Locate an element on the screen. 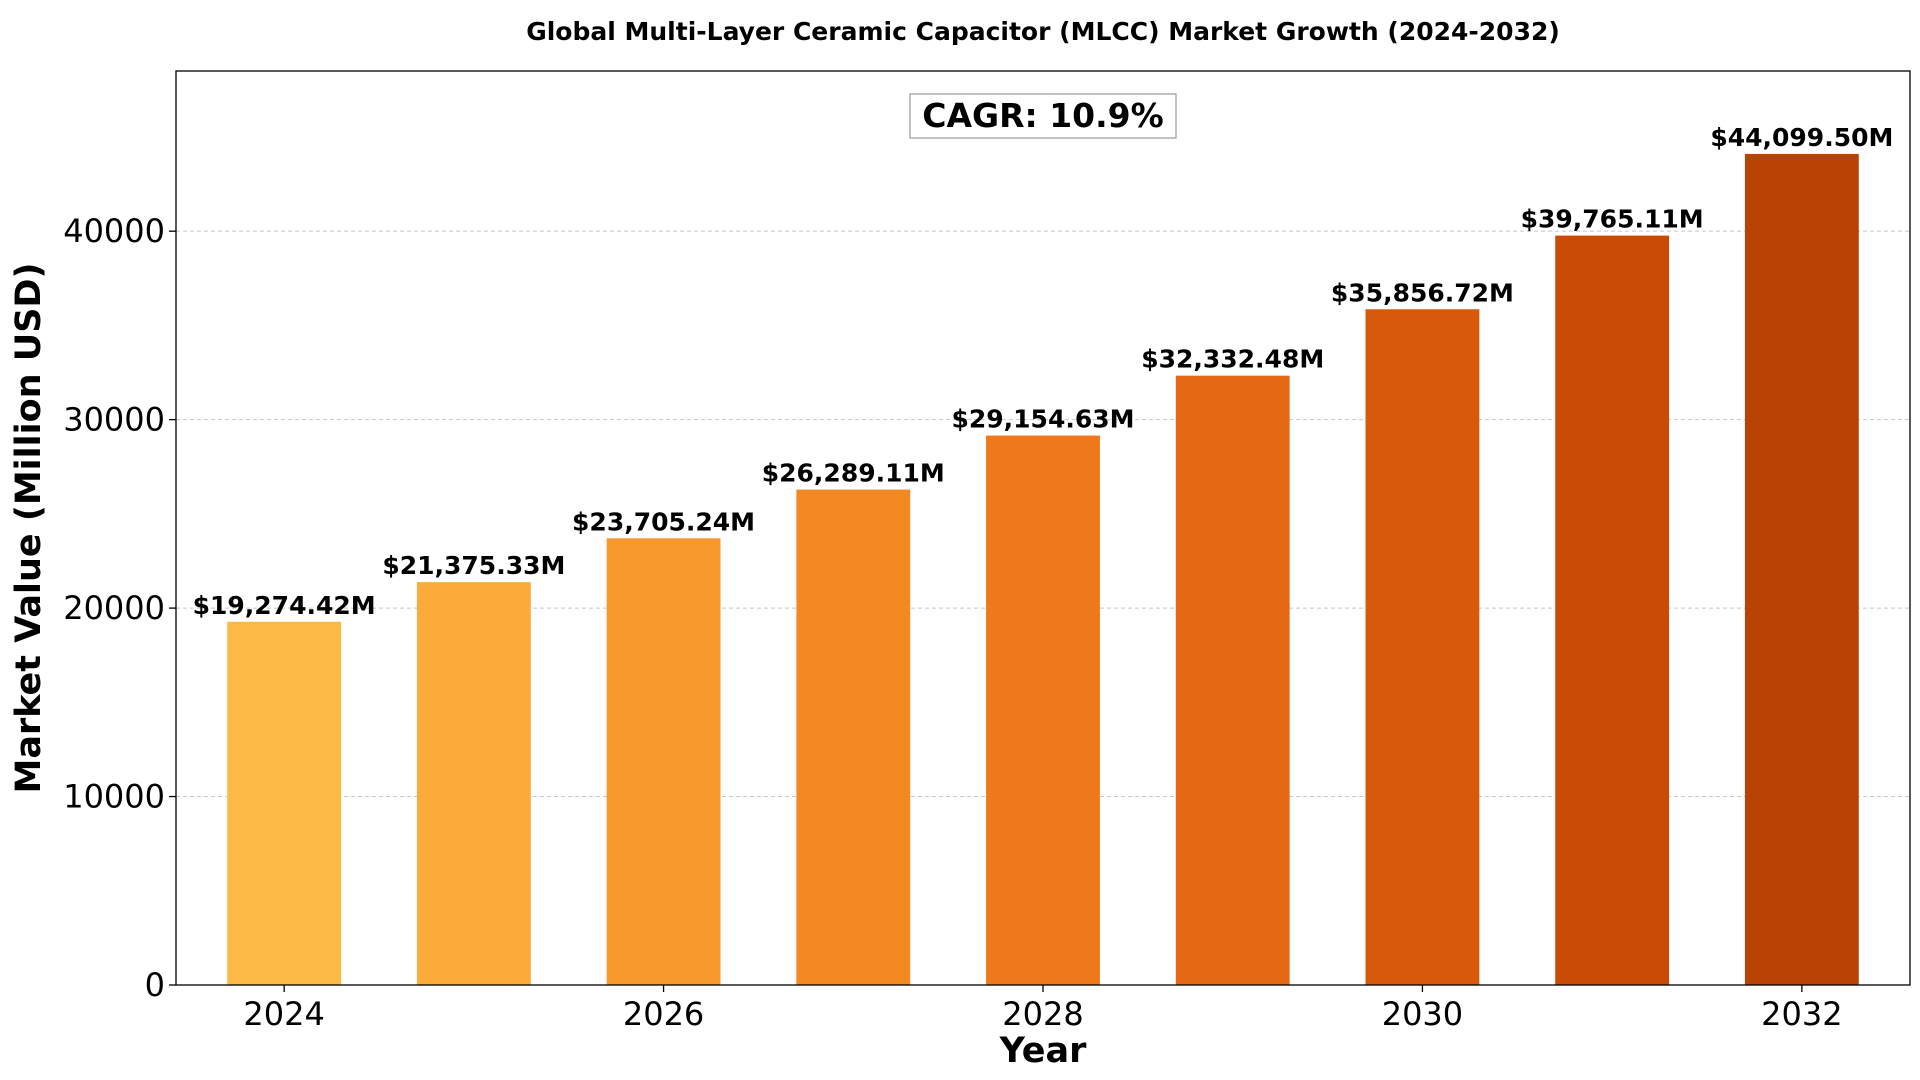 Image resolution: width=1920 pixels, height=1080 pixels. x-tick-label: 2026 is located at coordinates (663, 1014).